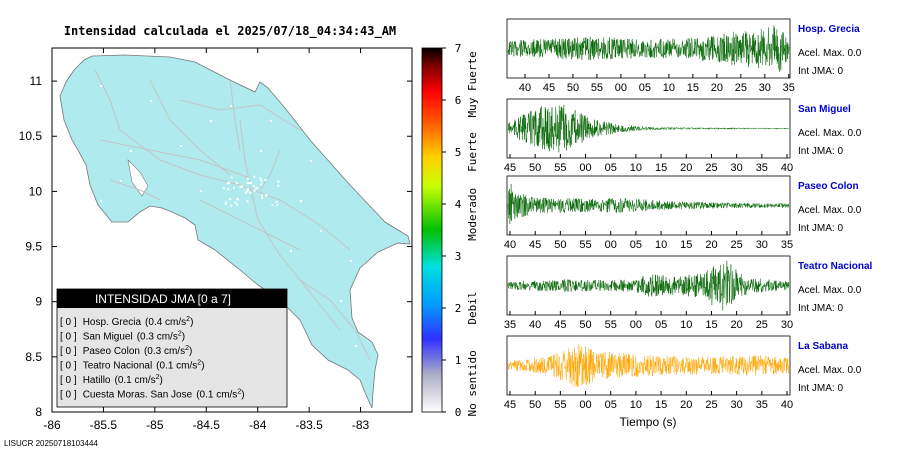  I want to click on legend-entry: [ 0 ] Paseo Colon (0.3 cm/s2), so click(126, 351).